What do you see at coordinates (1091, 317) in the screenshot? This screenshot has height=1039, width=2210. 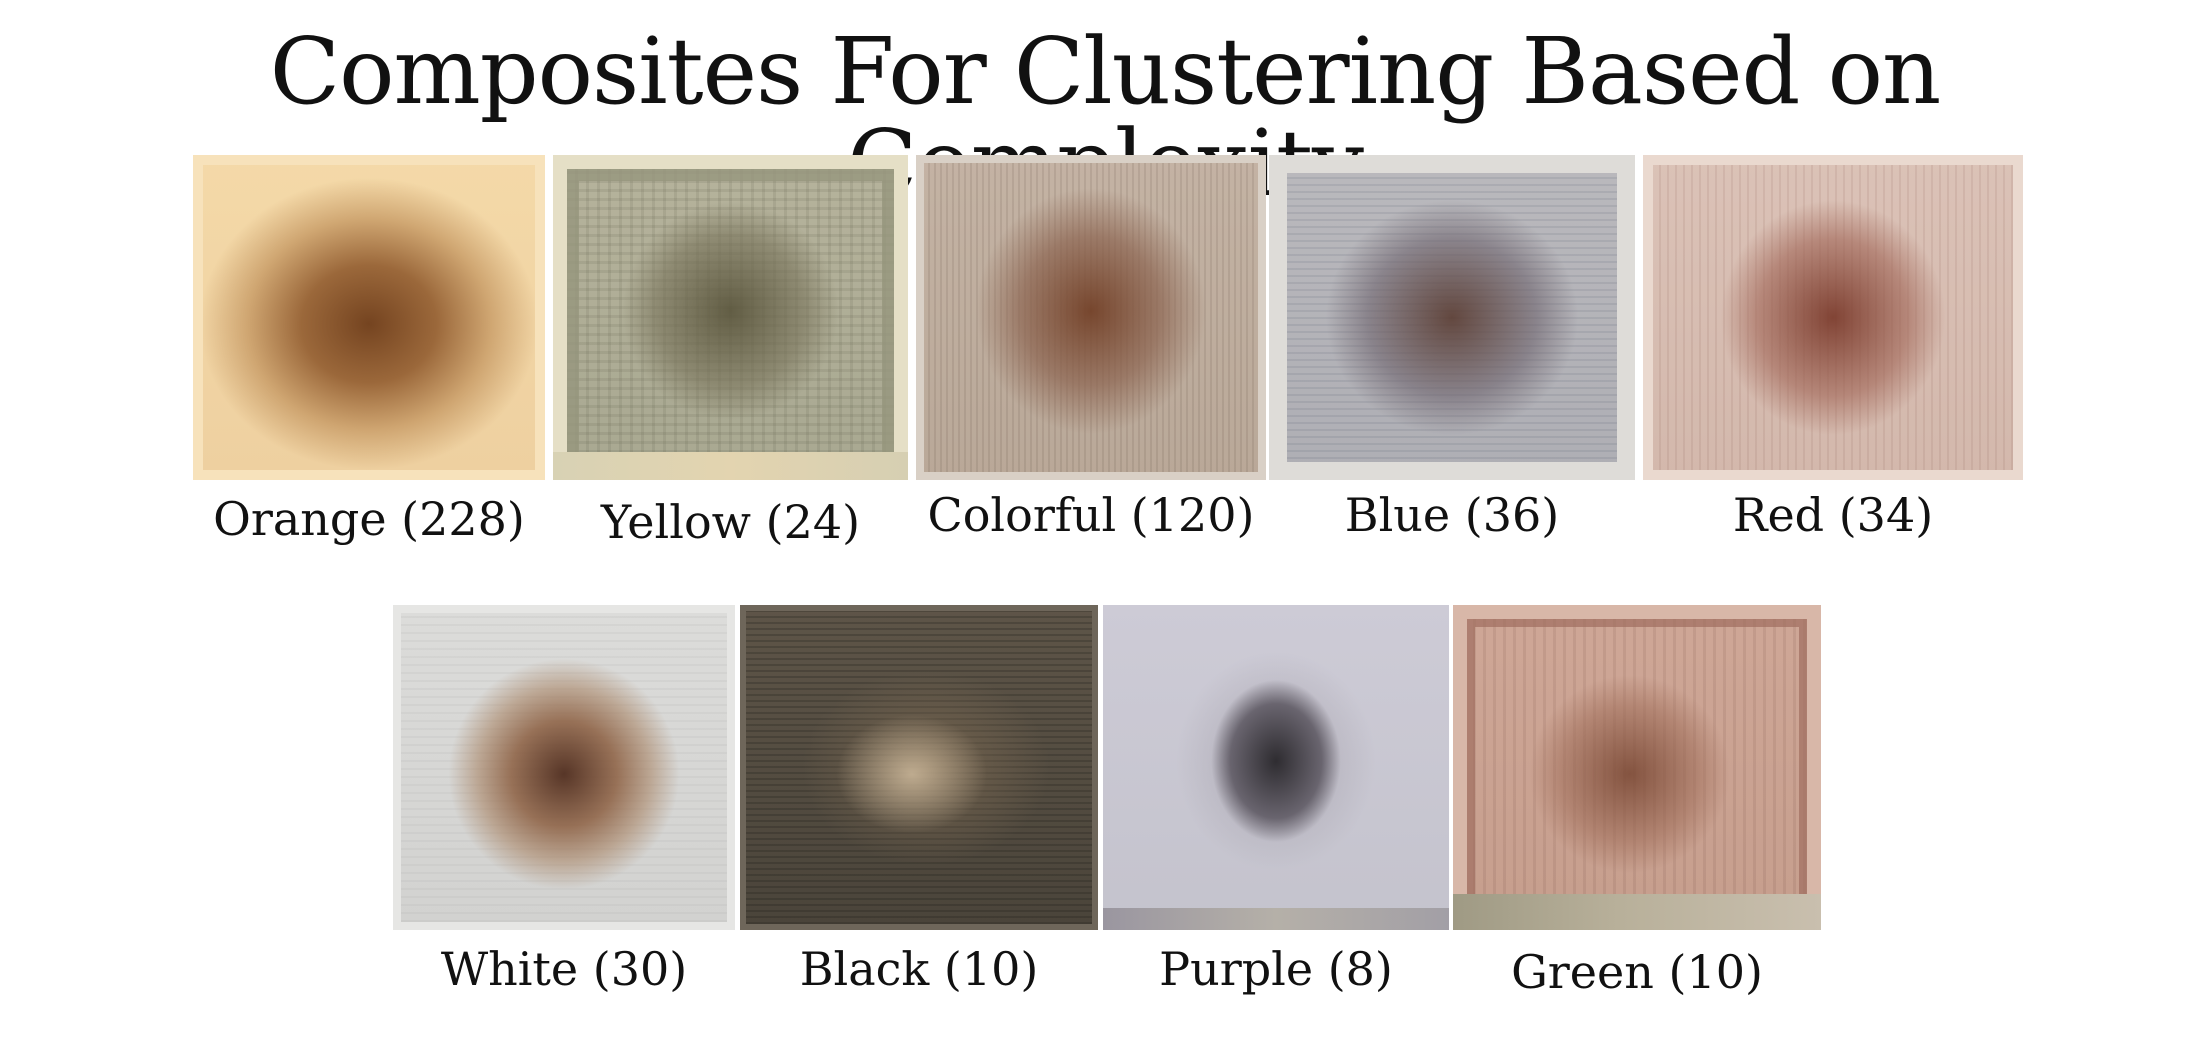 I see `composite-image-colorful` at bounding box center [1091, 317].